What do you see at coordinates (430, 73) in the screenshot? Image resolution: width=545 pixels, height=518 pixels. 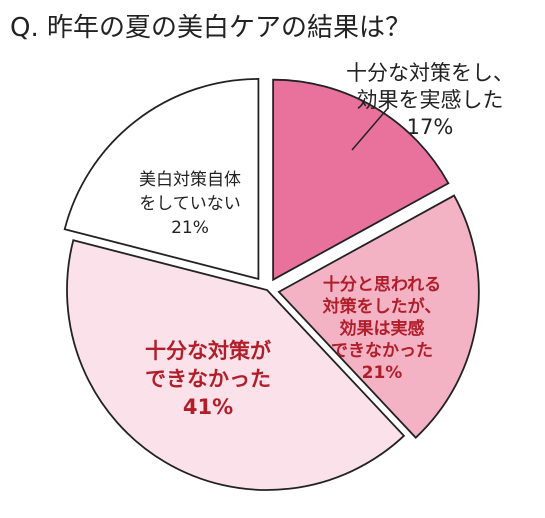 I see `slice-label-line: 十分な対策をし、` at bounding box center [430, 73].